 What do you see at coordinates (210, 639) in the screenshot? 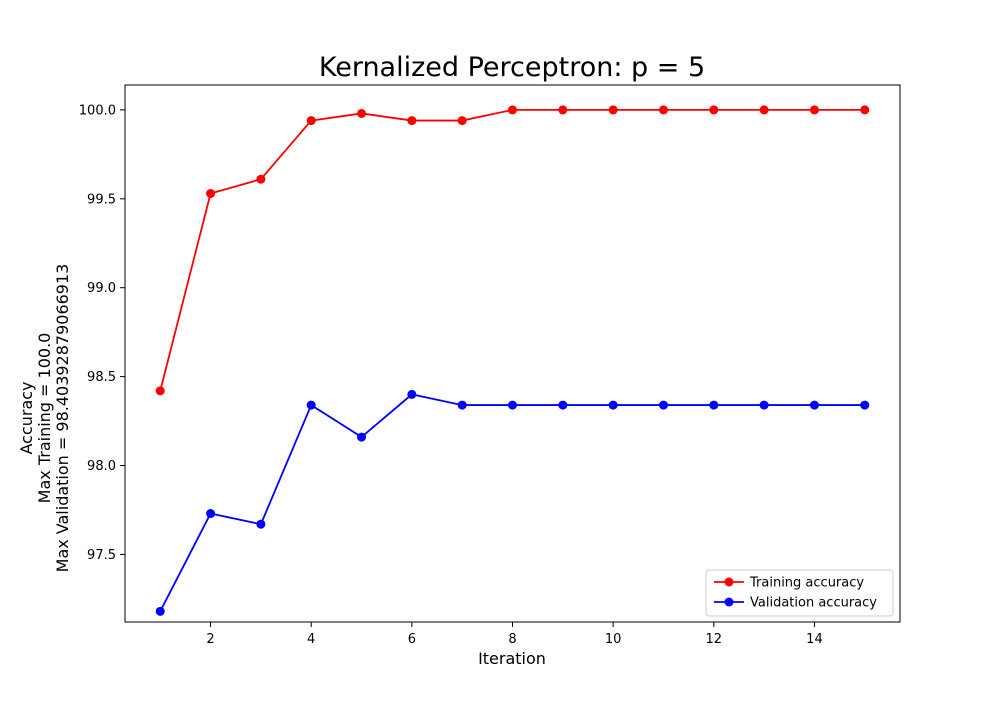
I see `x-tick-label: 2` at bounding box center [210, 639].